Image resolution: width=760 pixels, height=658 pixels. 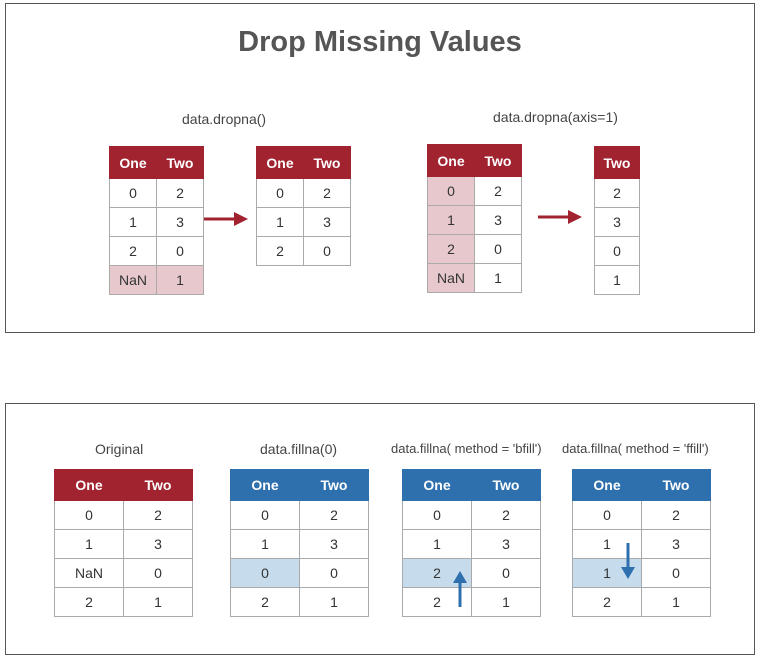 What do you see at coordinates (555, 117) in the screenshot?
I see `caption-dropna-axis: data.dropna(axis=1)` at bounding box center [555, 117].